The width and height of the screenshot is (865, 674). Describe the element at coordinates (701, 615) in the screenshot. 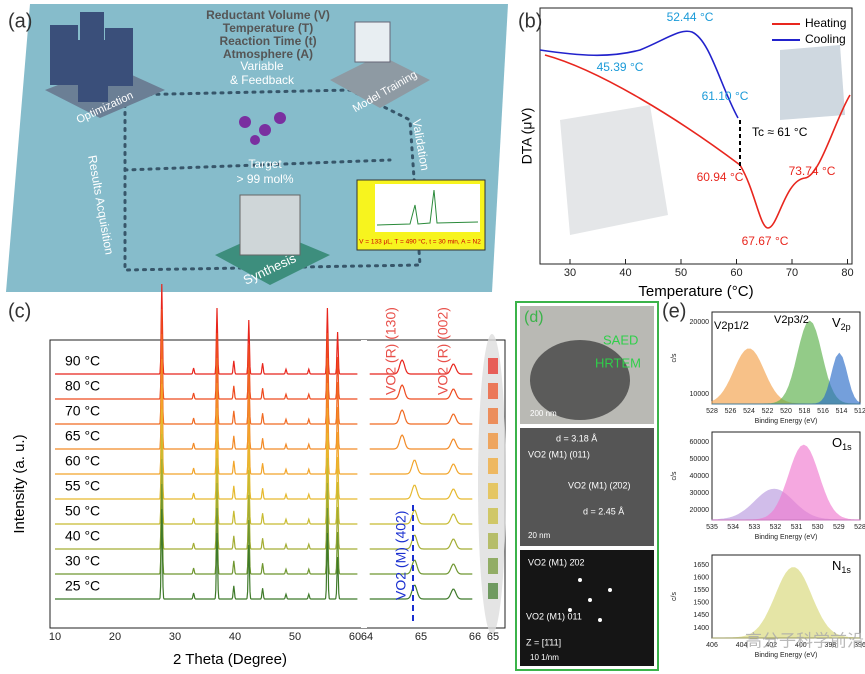

I see `y-tick-label: 1450` at that location.